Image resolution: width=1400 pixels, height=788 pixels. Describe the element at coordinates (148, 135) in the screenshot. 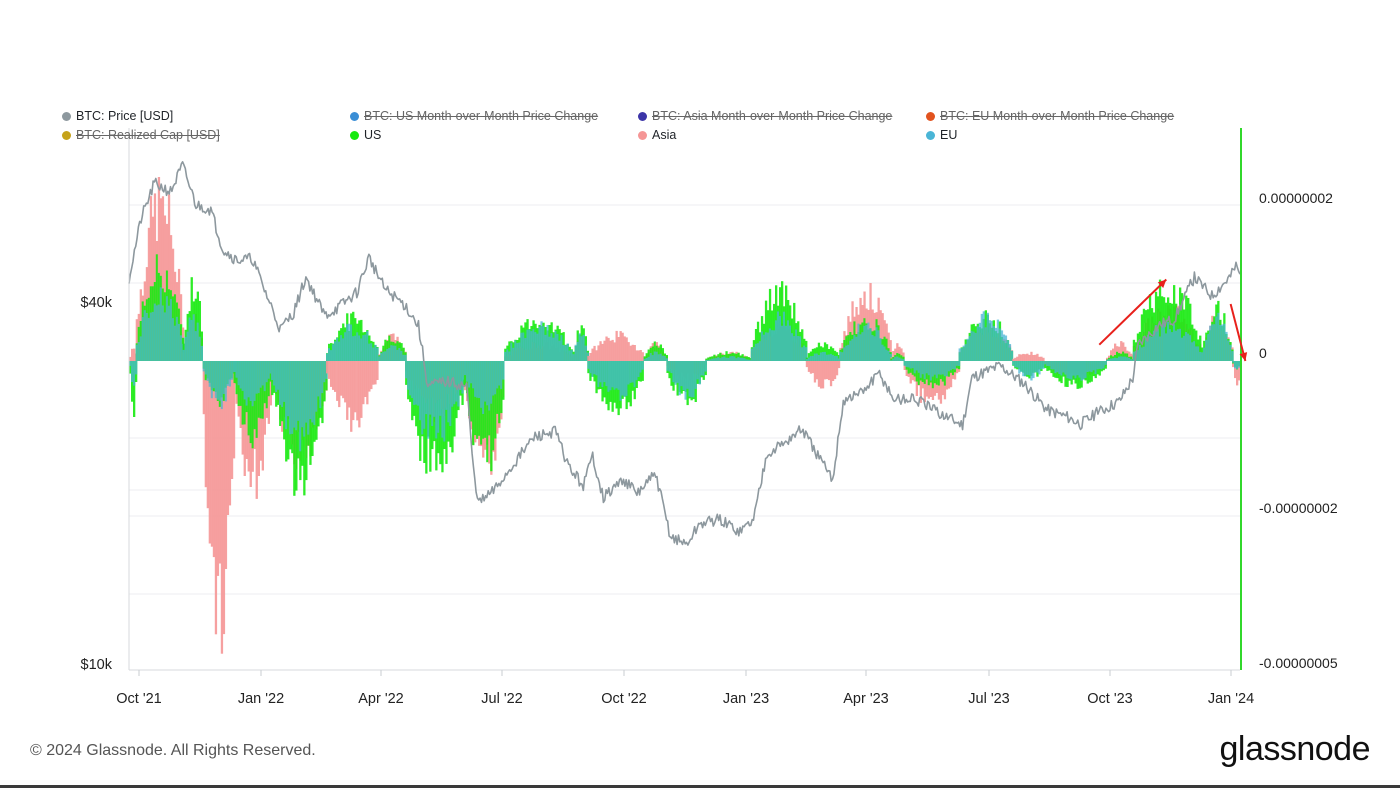

I see `legend-label: BTC: Realized Cap [USD]` at that location.